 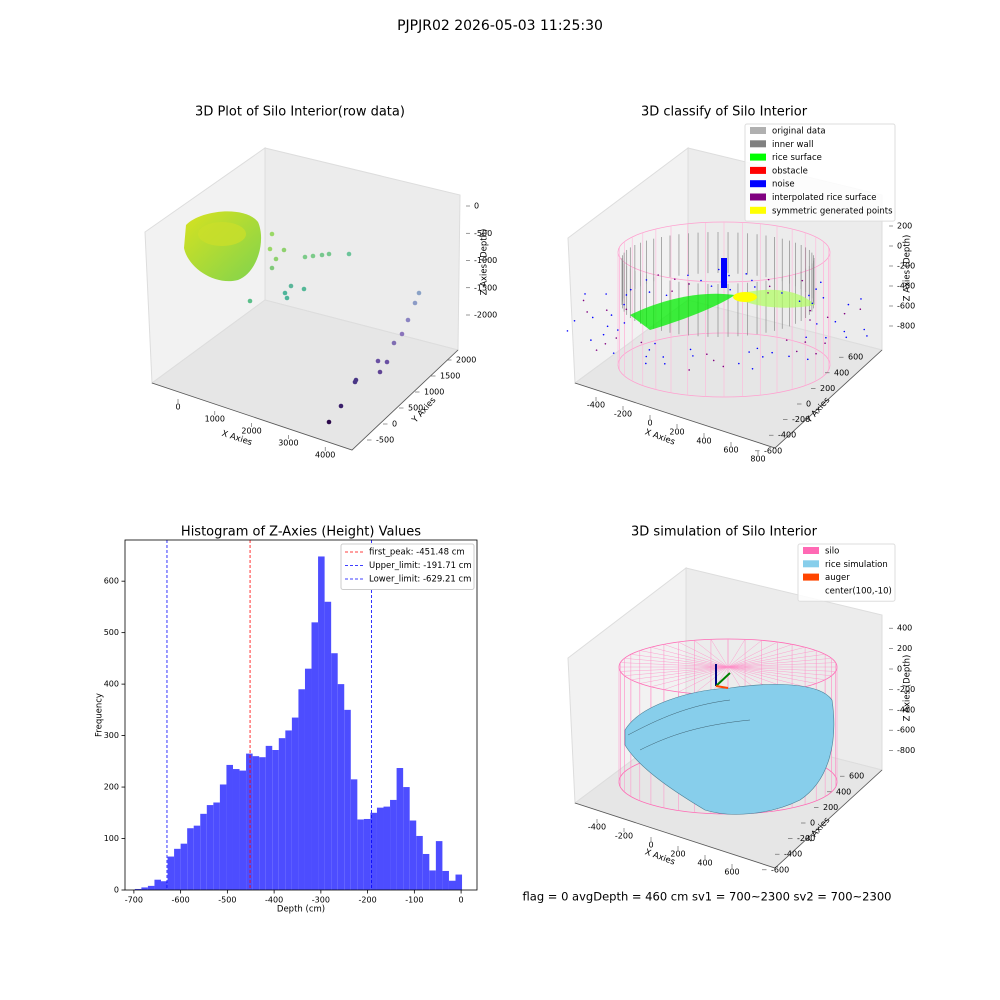 What do you see at coordinates (830, 807) in the screenshot?
I see `y-tick-label: 200` at bounding box center [830, 807].